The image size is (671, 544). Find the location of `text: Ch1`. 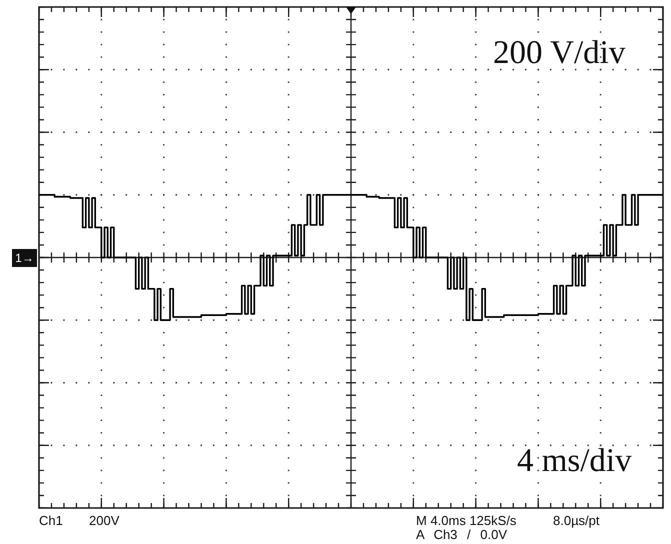

text: Ch1 is located at coordinates (51, 520).